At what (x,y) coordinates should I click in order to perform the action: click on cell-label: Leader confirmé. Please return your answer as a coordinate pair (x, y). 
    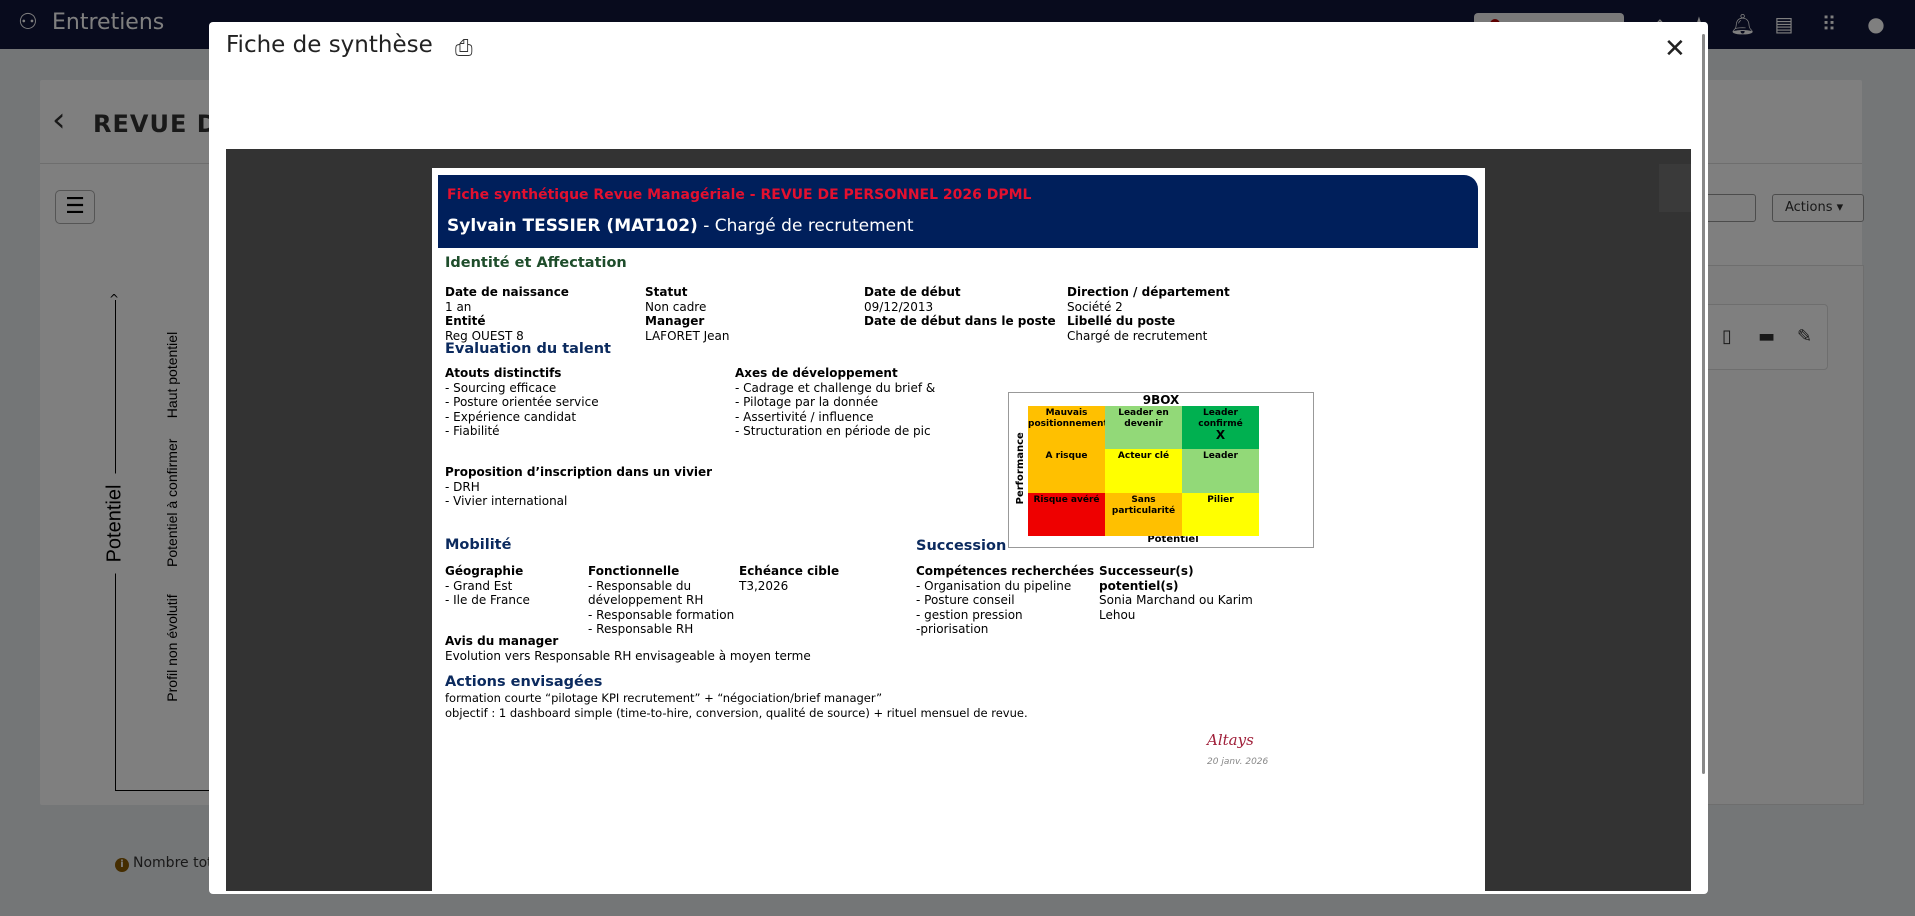
    Looking at the image, I should click on (1220, 418).